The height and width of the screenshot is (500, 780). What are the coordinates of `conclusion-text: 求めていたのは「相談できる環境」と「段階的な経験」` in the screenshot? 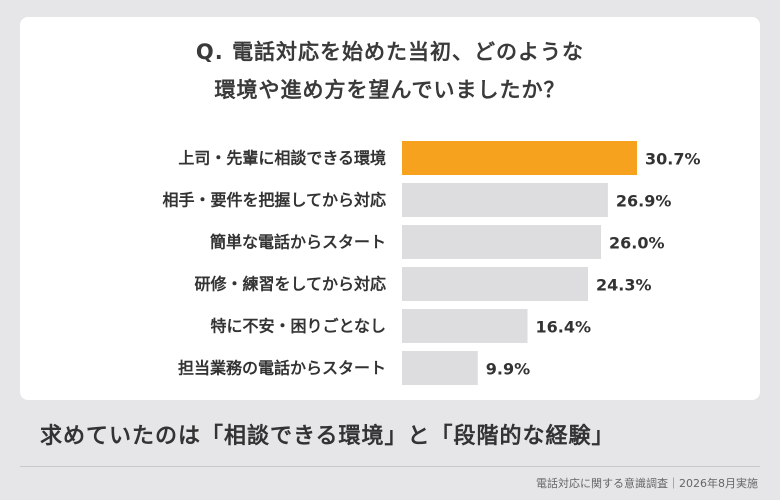 It's located at (327, 436).